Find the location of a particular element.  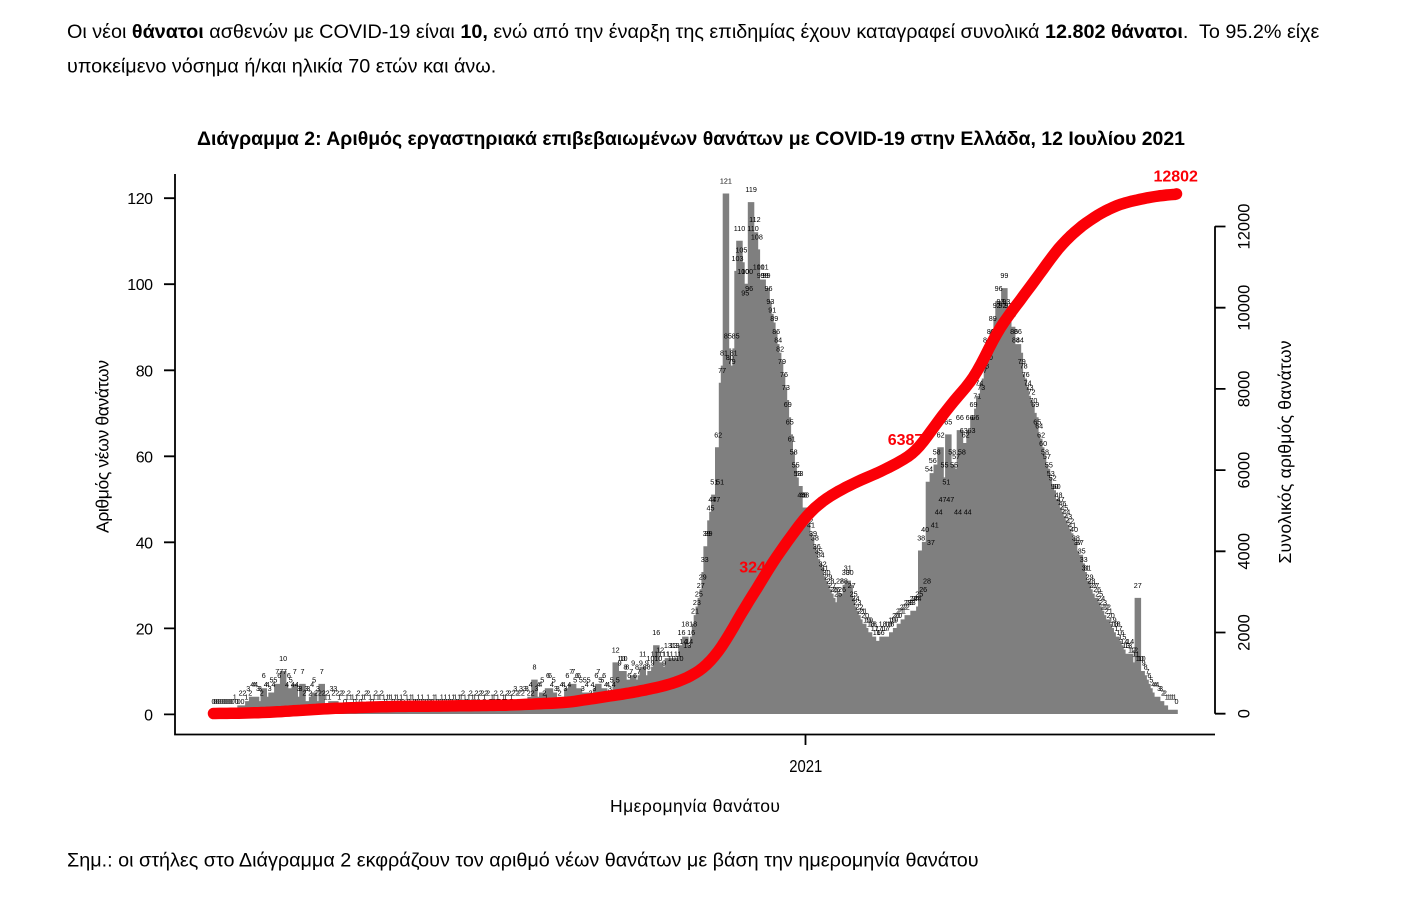

svg-text: 40 is located at coordinates (1074, 529).